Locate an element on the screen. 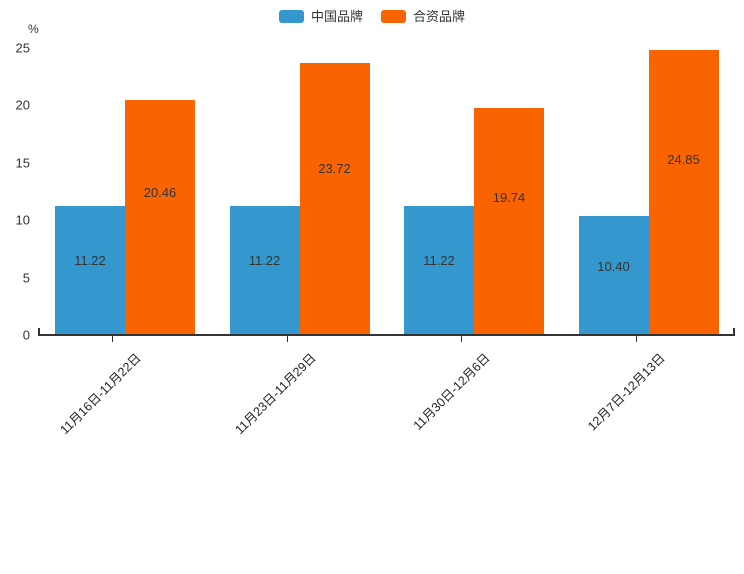  legend-swatch-icon-joint-venture-brand is located at coordinates (393, 16).